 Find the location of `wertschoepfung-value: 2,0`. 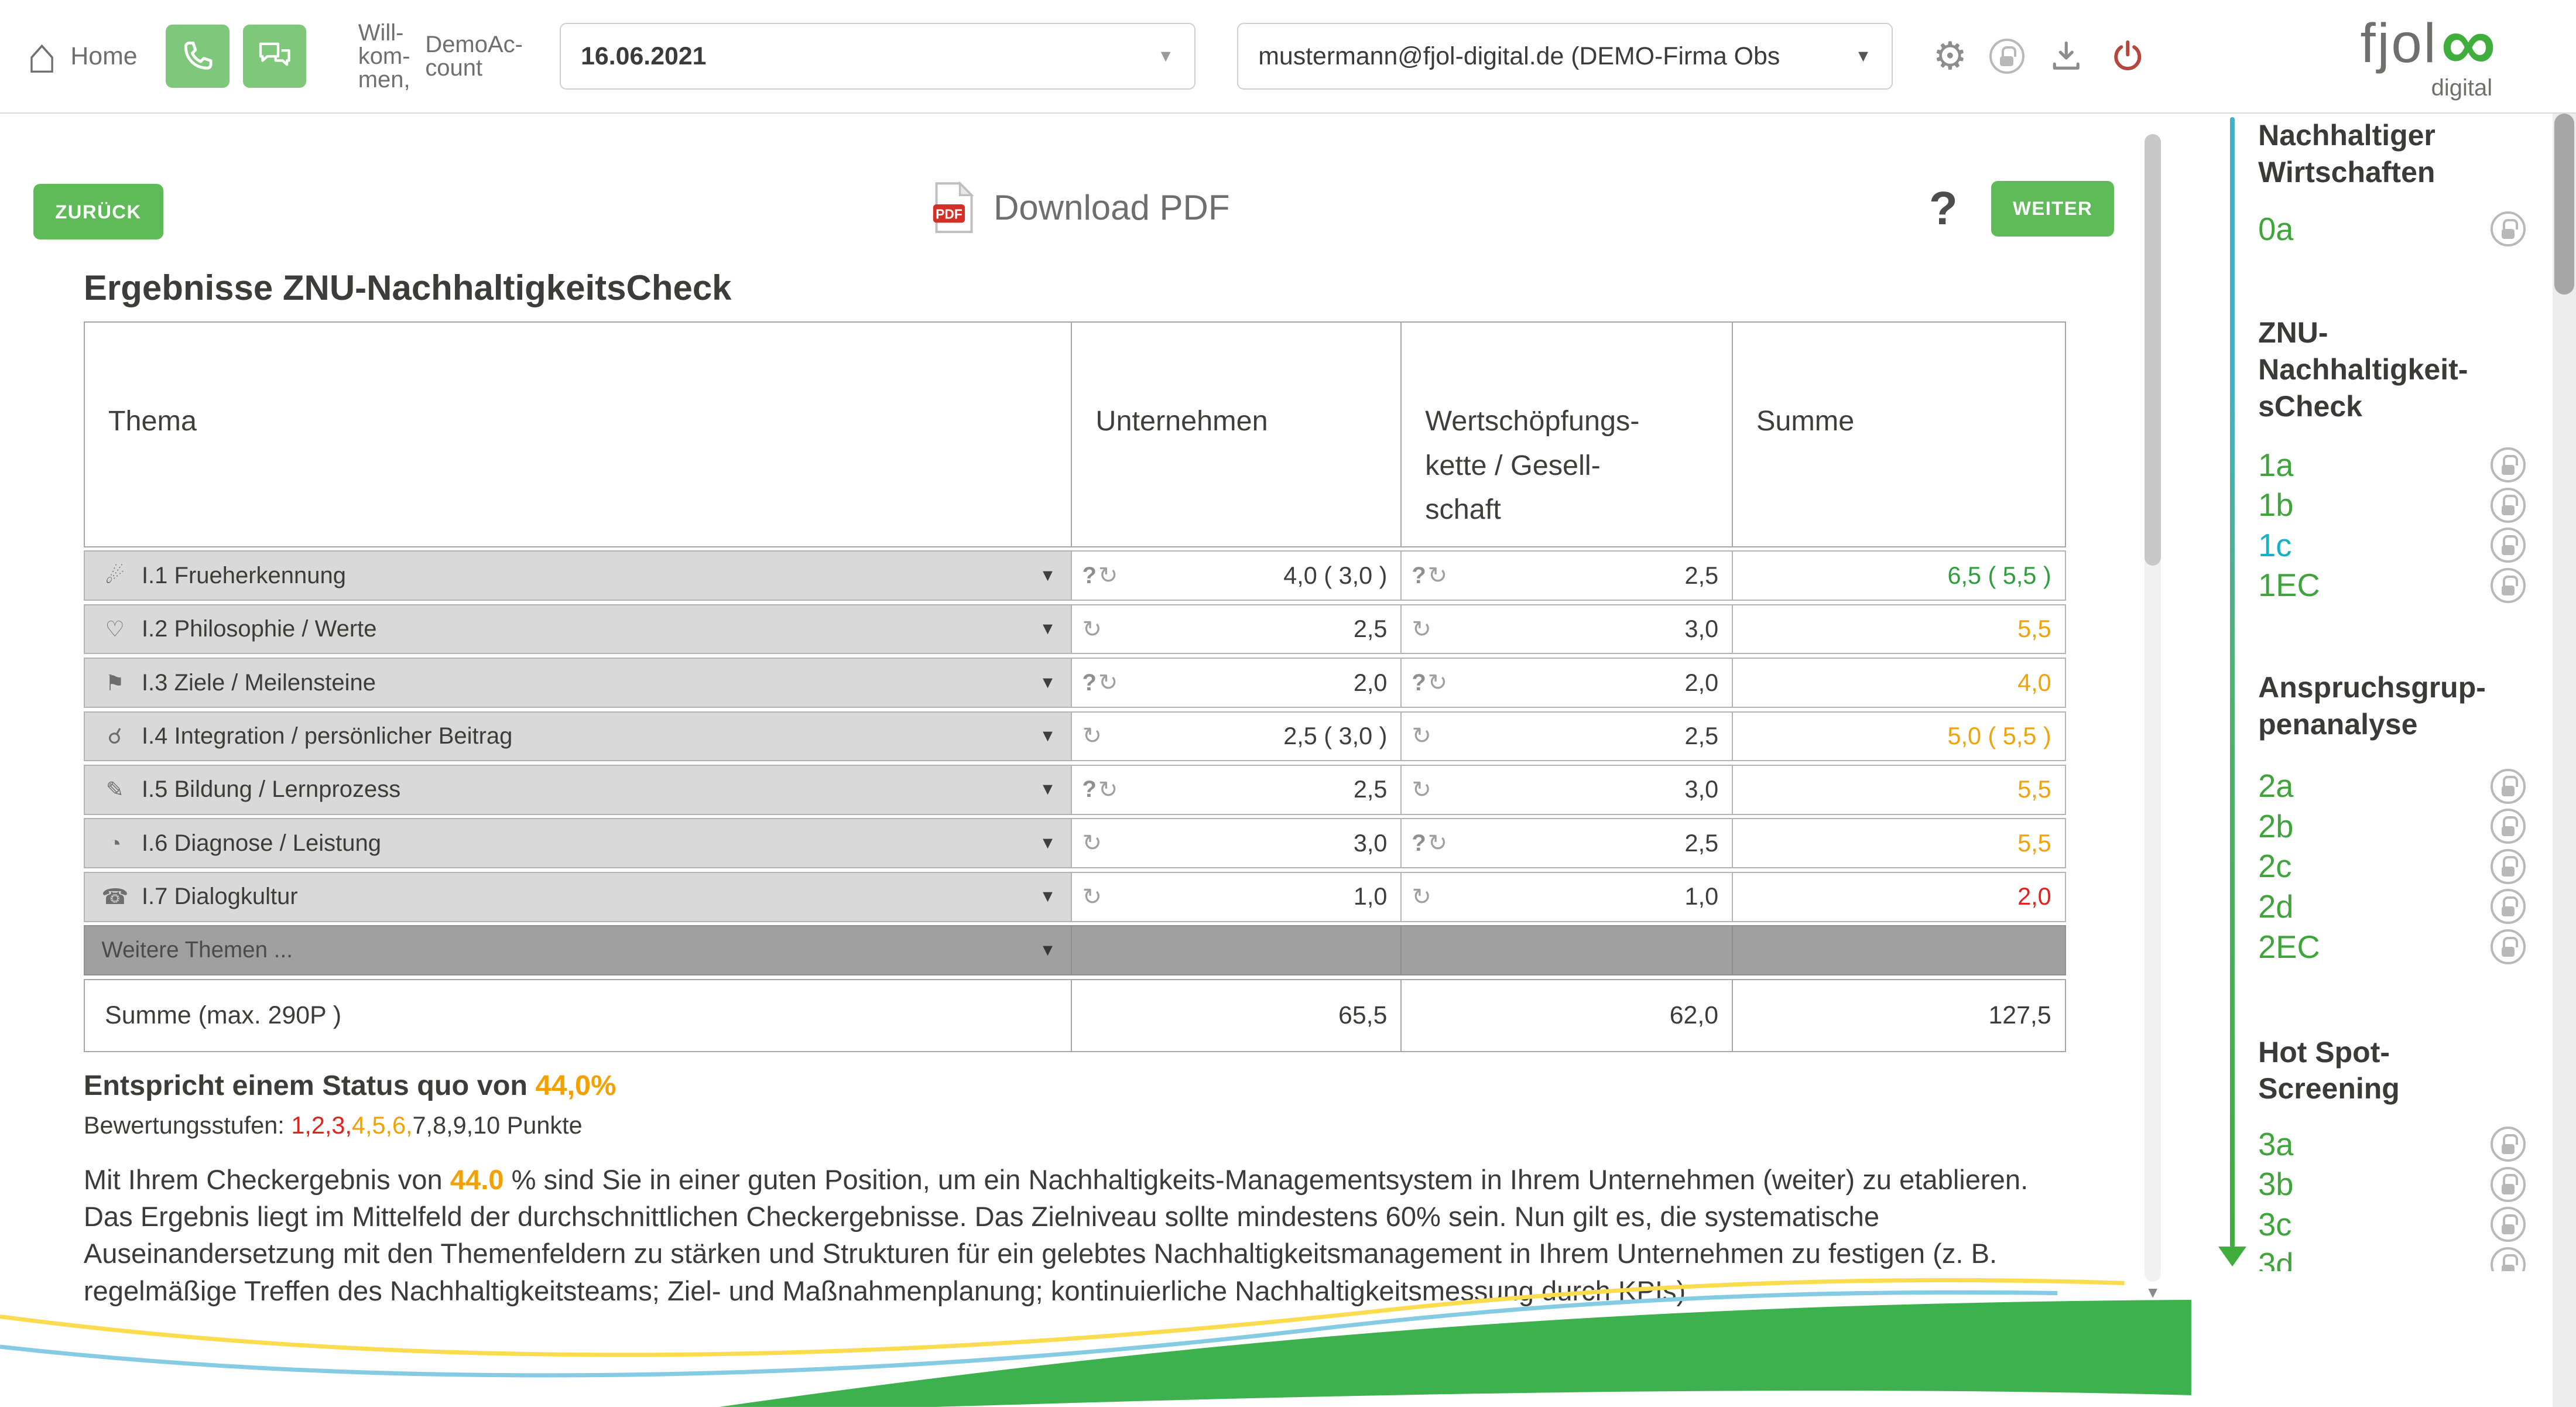

wertschoepfung-value: 2,0 is located at coordinates (1701, 682).